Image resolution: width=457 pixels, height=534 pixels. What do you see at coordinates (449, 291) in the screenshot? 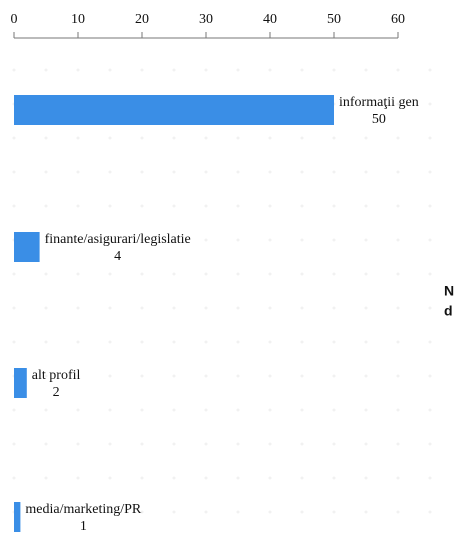
I see `annotation: N` at bounding box center [449, 291].